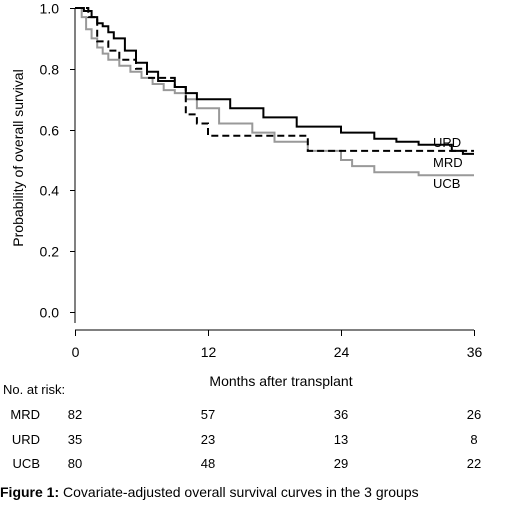  Describe the element at coordinates (474, 414) in the screenshot. I see `risk-value: 26` at that location.